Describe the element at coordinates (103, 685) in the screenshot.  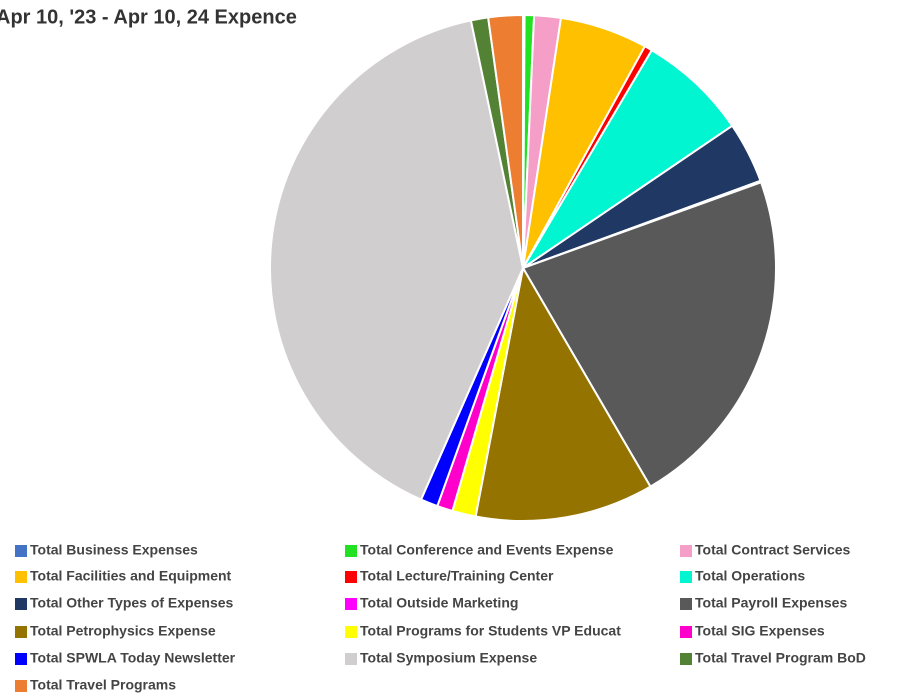
I see `legend-label: Total Travel Programs` at that location.